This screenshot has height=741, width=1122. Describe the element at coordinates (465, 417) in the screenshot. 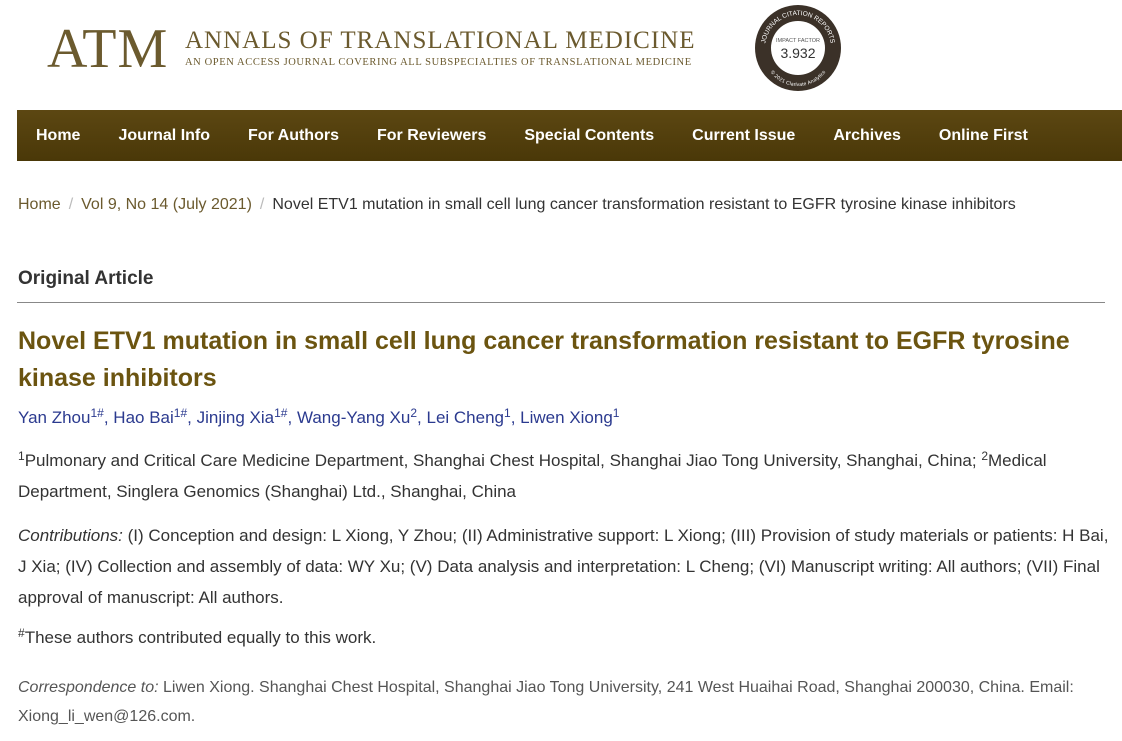

I see `author-name: Lei Cheng` at that location.